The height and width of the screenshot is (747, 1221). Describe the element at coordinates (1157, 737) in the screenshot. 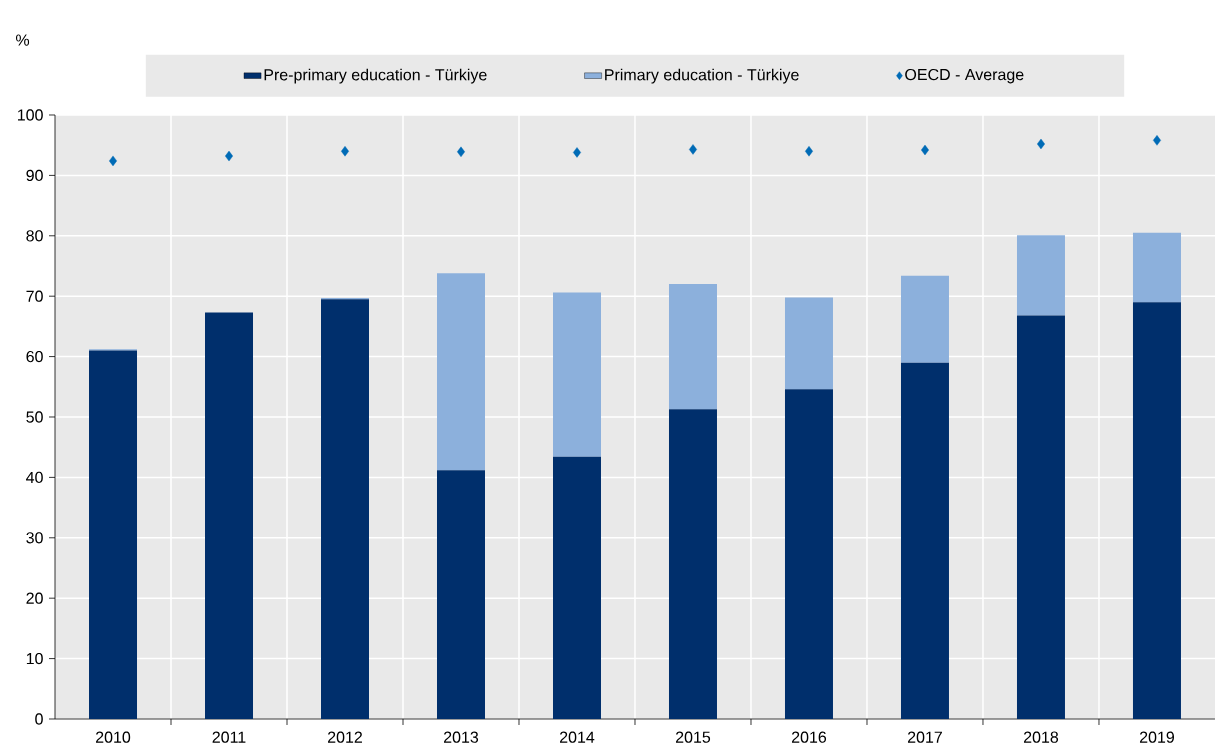

I see `x-tick-label: 2019` at that location.